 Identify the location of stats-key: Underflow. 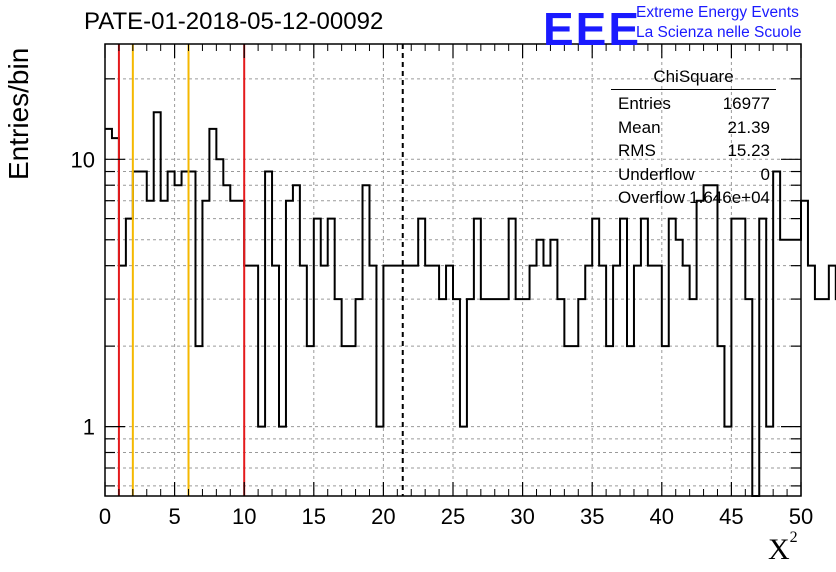
(656, 174).